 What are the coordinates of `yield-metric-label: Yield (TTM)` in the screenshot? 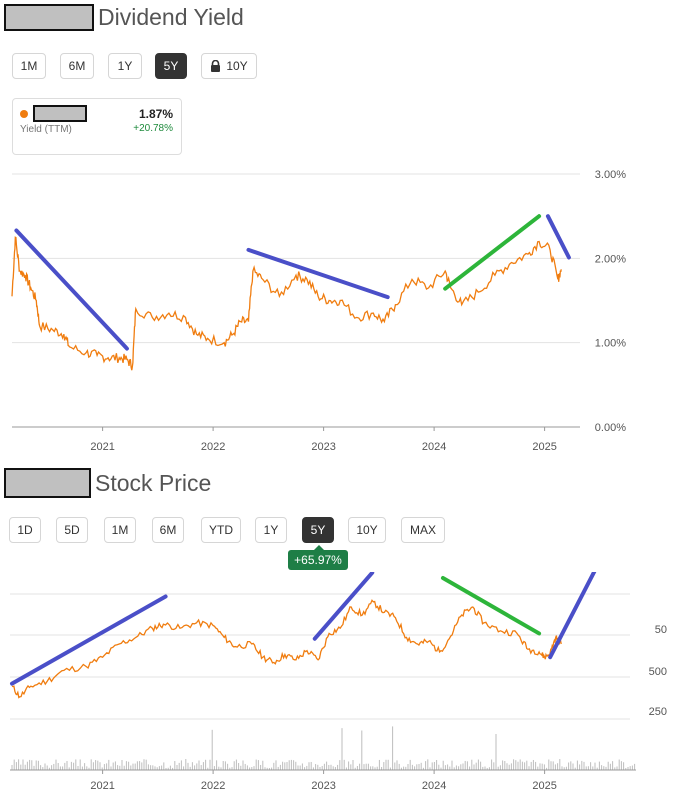 It's located at (46, 129).